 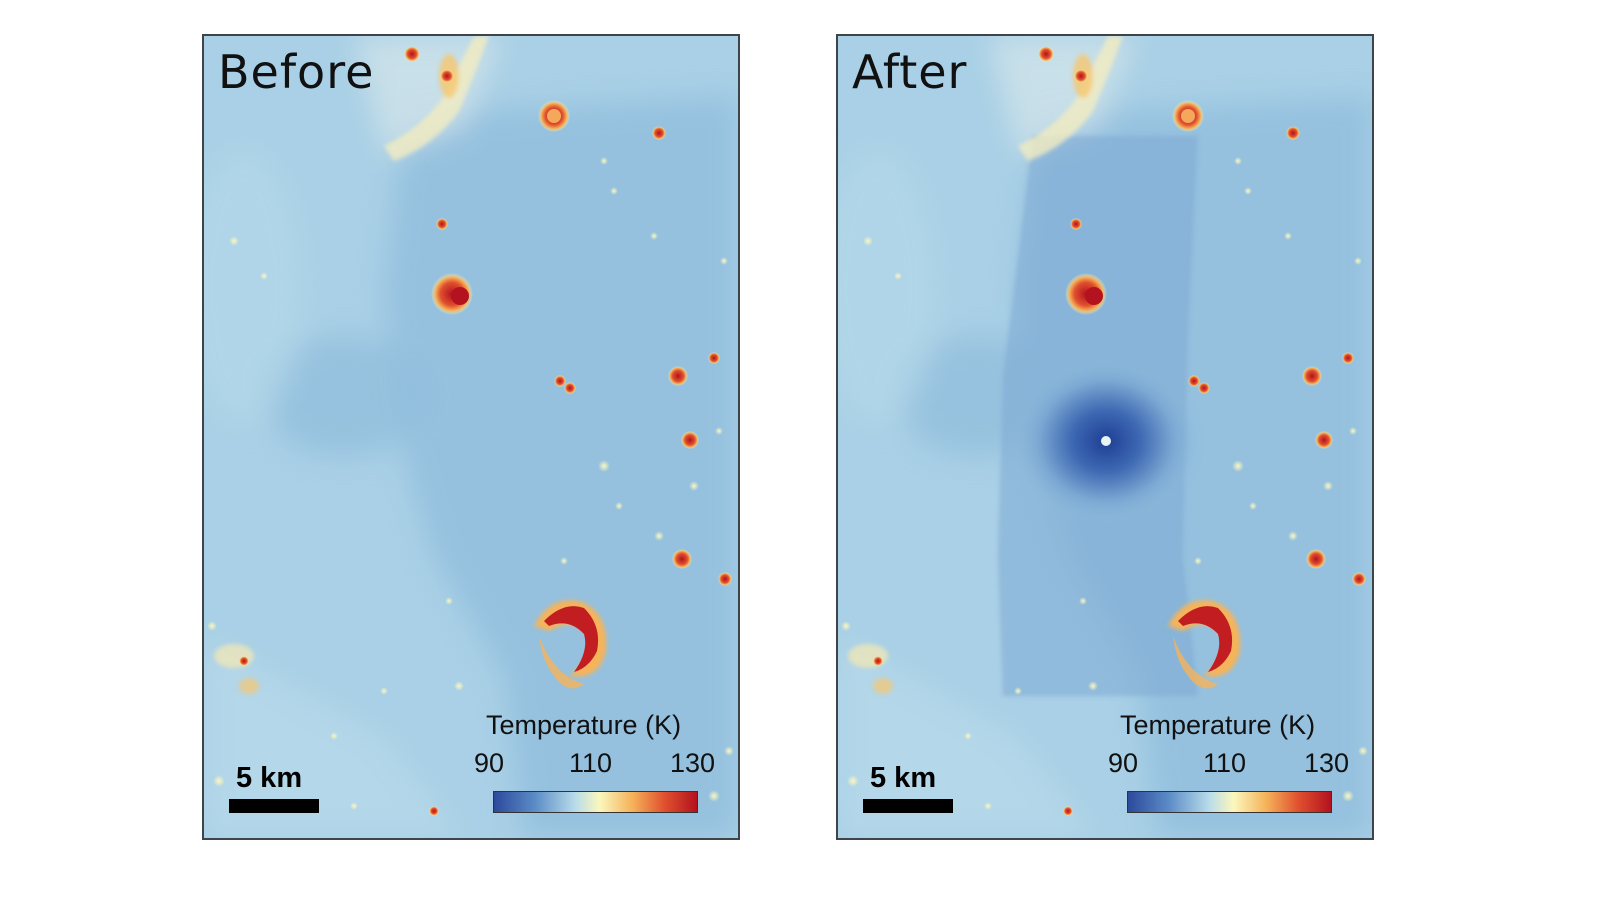 I want to click on cooled-region, so click(x=1099, y=416).